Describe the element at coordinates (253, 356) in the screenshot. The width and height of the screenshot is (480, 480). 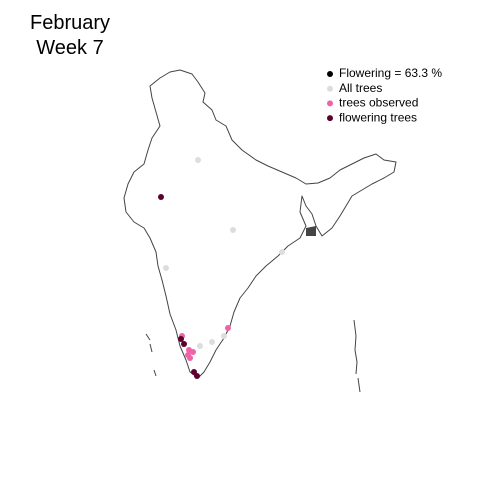
I see `islands` at that location.